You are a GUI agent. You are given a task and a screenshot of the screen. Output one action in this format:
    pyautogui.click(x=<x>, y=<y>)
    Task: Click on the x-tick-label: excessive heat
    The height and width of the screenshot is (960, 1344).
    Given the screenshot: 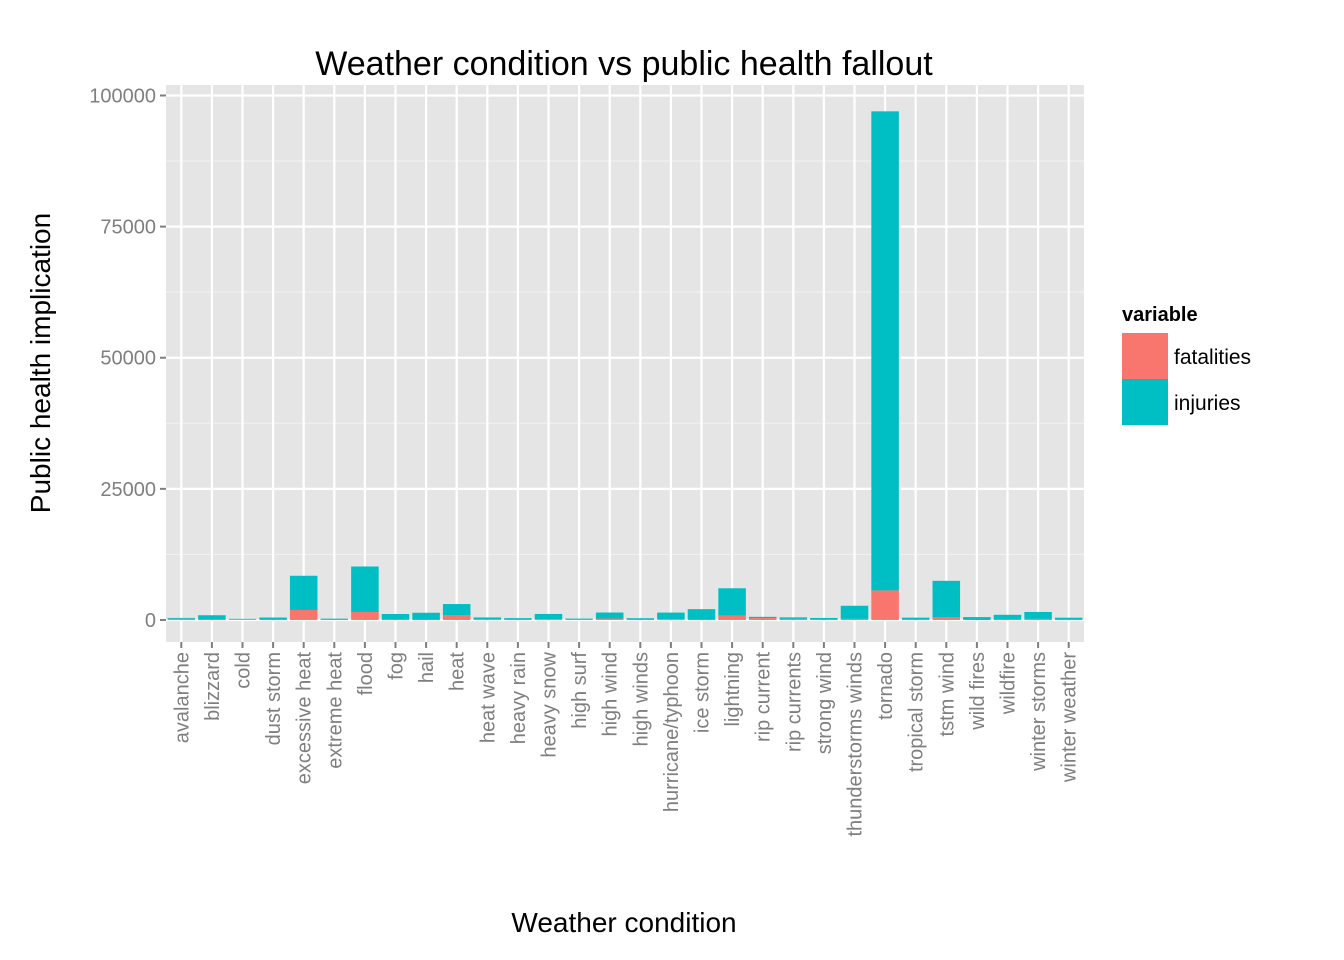 What is the action you would take?
    pyautogui.click(x=305, y=718)
    